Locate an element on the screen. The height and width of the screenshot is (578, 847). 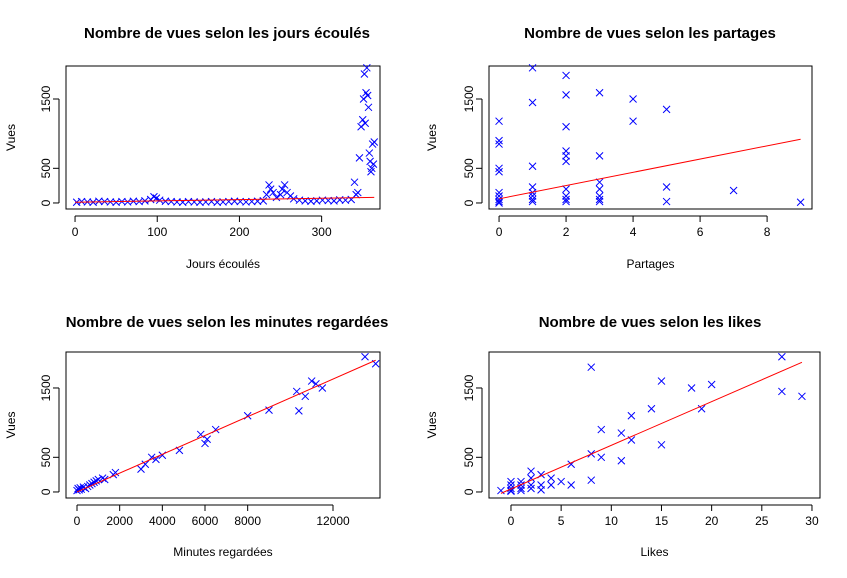
x-tick-label: 2000 is located at coordinates (119, 521).